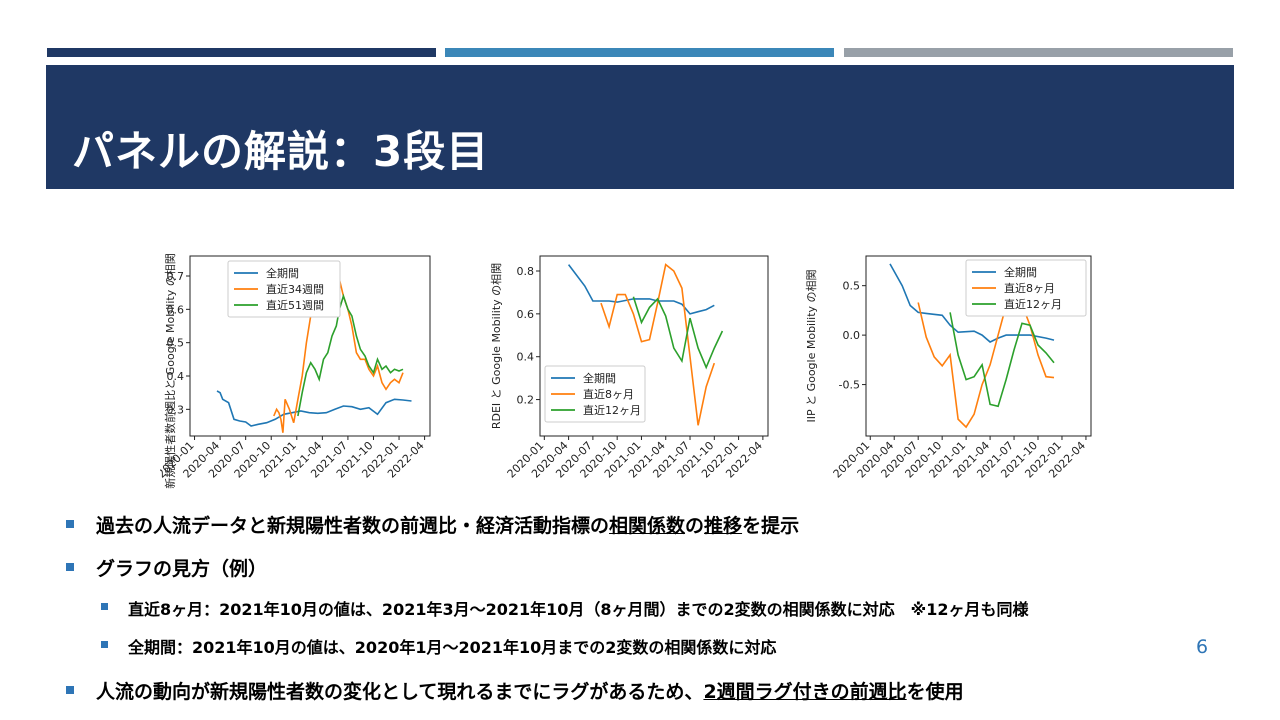 The width and height of the screenshot is (1280, 720). I want to click on y-axis-label: 新規陽性者数前週比と Google Mobility の相関, so click(170, 370).